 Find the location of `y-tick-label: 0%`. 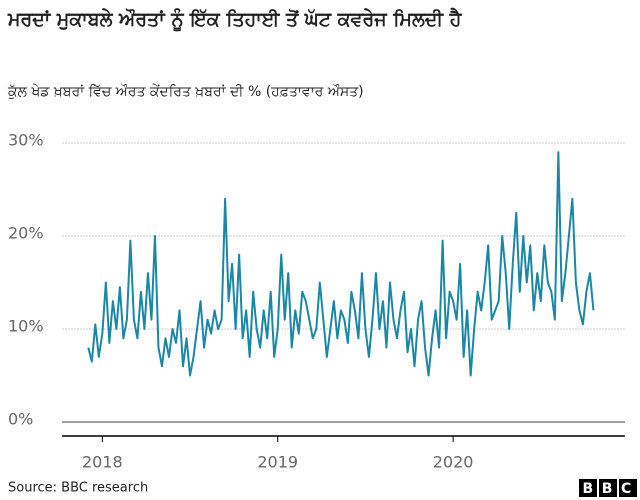

y-tick-label: 0% is located at coordinates (20, 419).